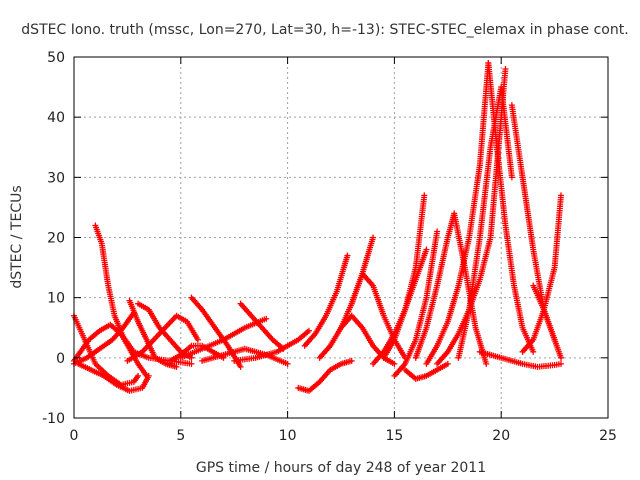  I want to click on y-tick-label: 50, so click(56, 58).